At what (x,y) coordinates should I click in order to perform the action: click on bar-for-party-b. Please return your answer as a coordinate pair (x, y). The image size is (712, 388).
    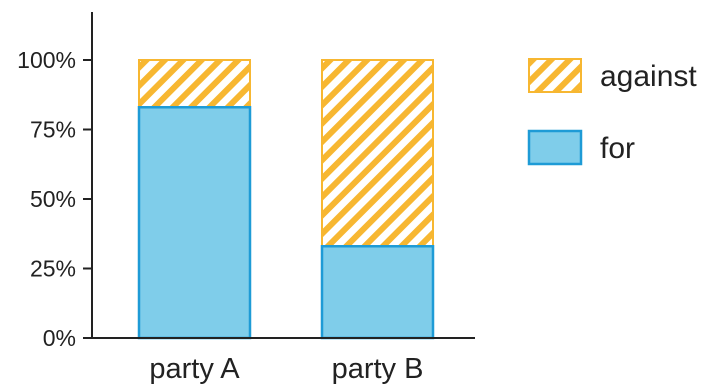
    Looking at the image, I should click on (377, 292).